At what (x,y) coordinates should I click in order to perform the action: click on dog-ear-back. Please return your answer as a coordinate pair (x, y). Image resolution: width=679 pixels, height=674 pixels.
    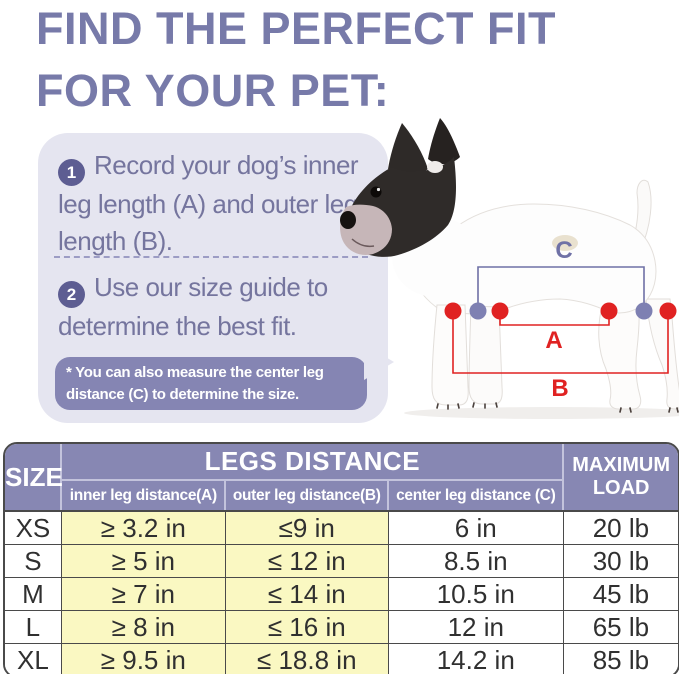
    Looking at the image, I should click on (444, 141).